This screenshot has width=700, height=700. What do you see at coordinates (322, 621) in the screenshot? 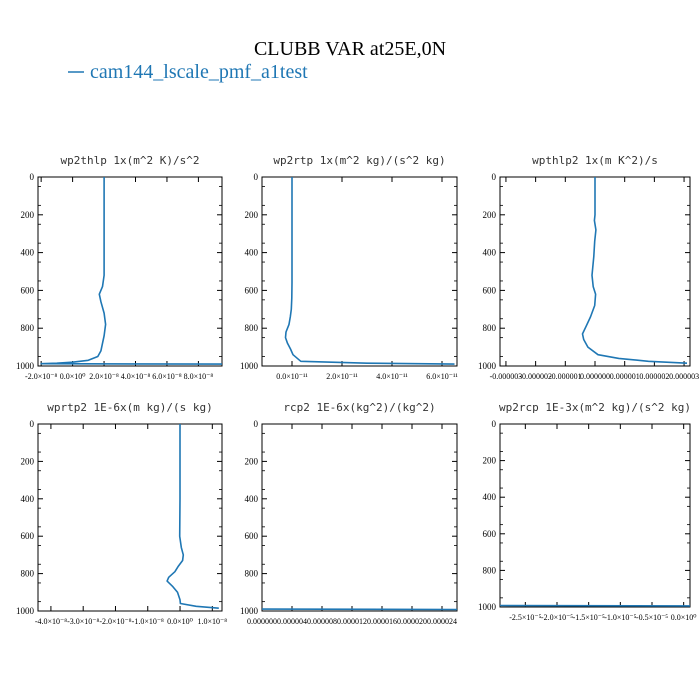
I see `x-tick-label: 0.000008` at bounding box center [322, 621].